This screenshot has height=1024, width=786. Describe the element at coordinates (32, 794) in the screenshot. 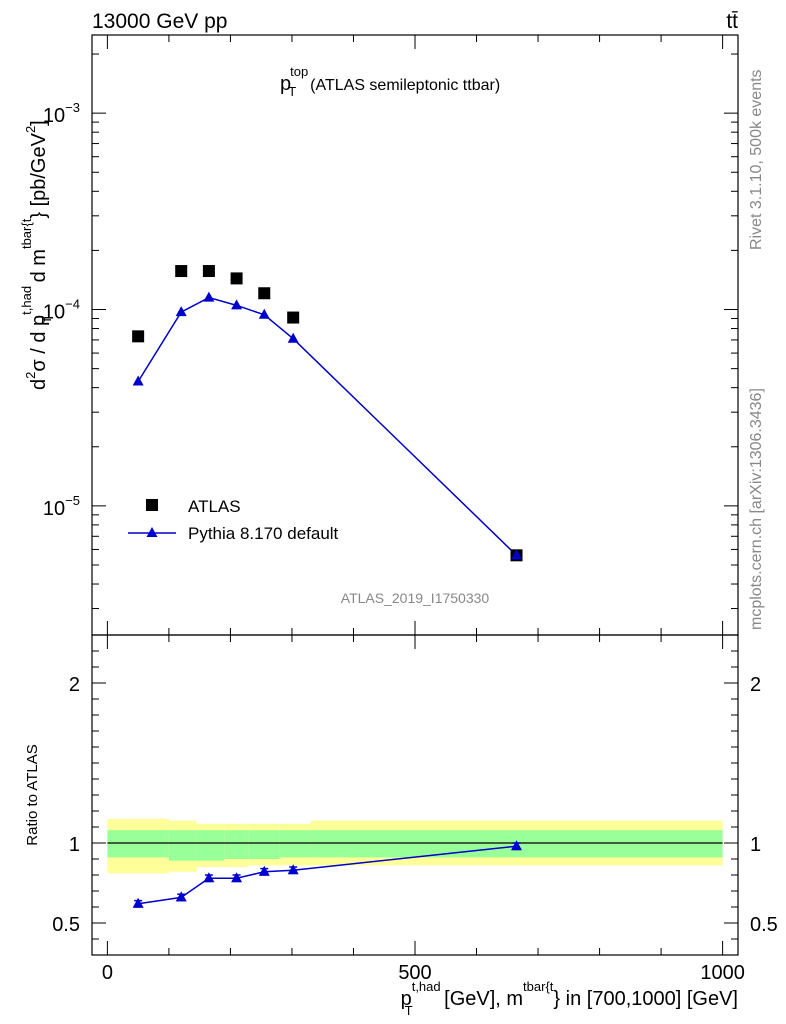

I see `ratio-y-axis-label: Ratio to ATLAS` at that location.